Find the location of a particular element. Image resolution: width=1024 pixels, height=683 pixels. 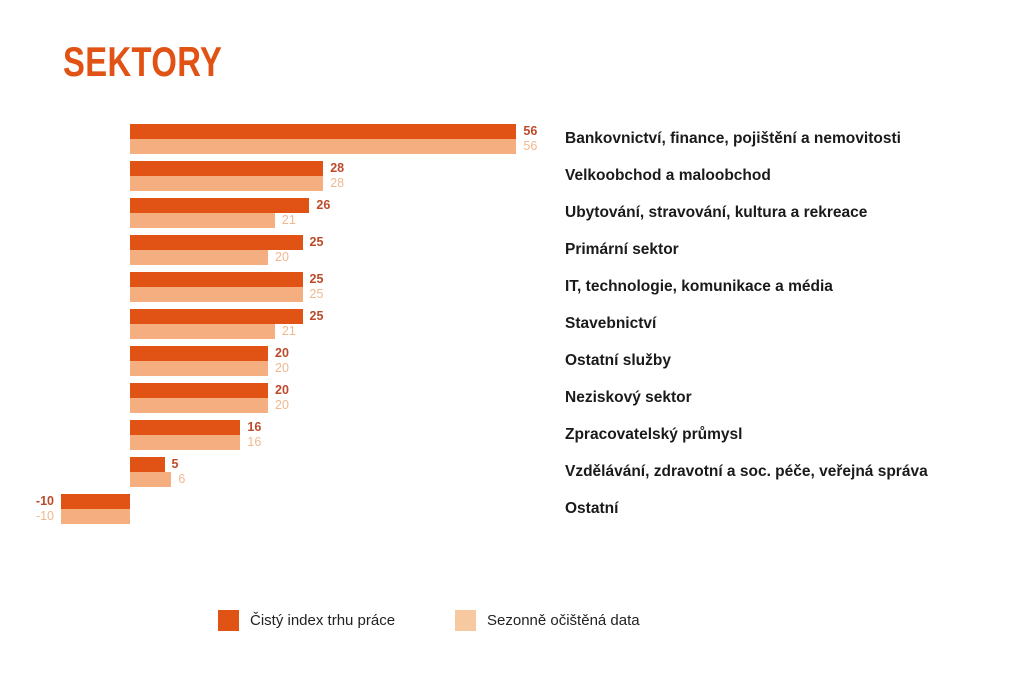

category-label: Zpracovatelský průmysl is located at coordinates (654, 434).